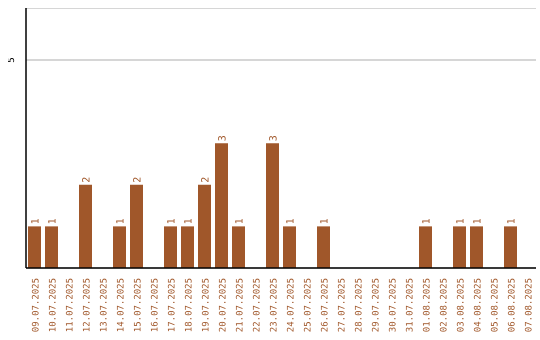 Image resolution: width=540 pixels, height=340 pixels. What do you see at coordinates (529, 305) in the screenshot?
I see `x-tick-label: 07.08.2025` at bounding box center [529, 305].